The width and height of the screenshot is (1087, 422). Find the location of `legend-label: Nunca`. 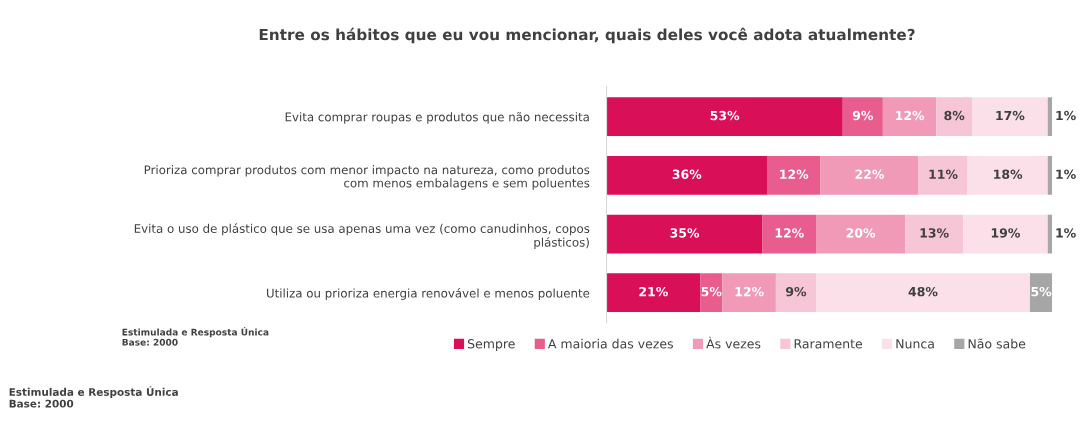

legend-label: Nunca is located at coordinates (915, 344).